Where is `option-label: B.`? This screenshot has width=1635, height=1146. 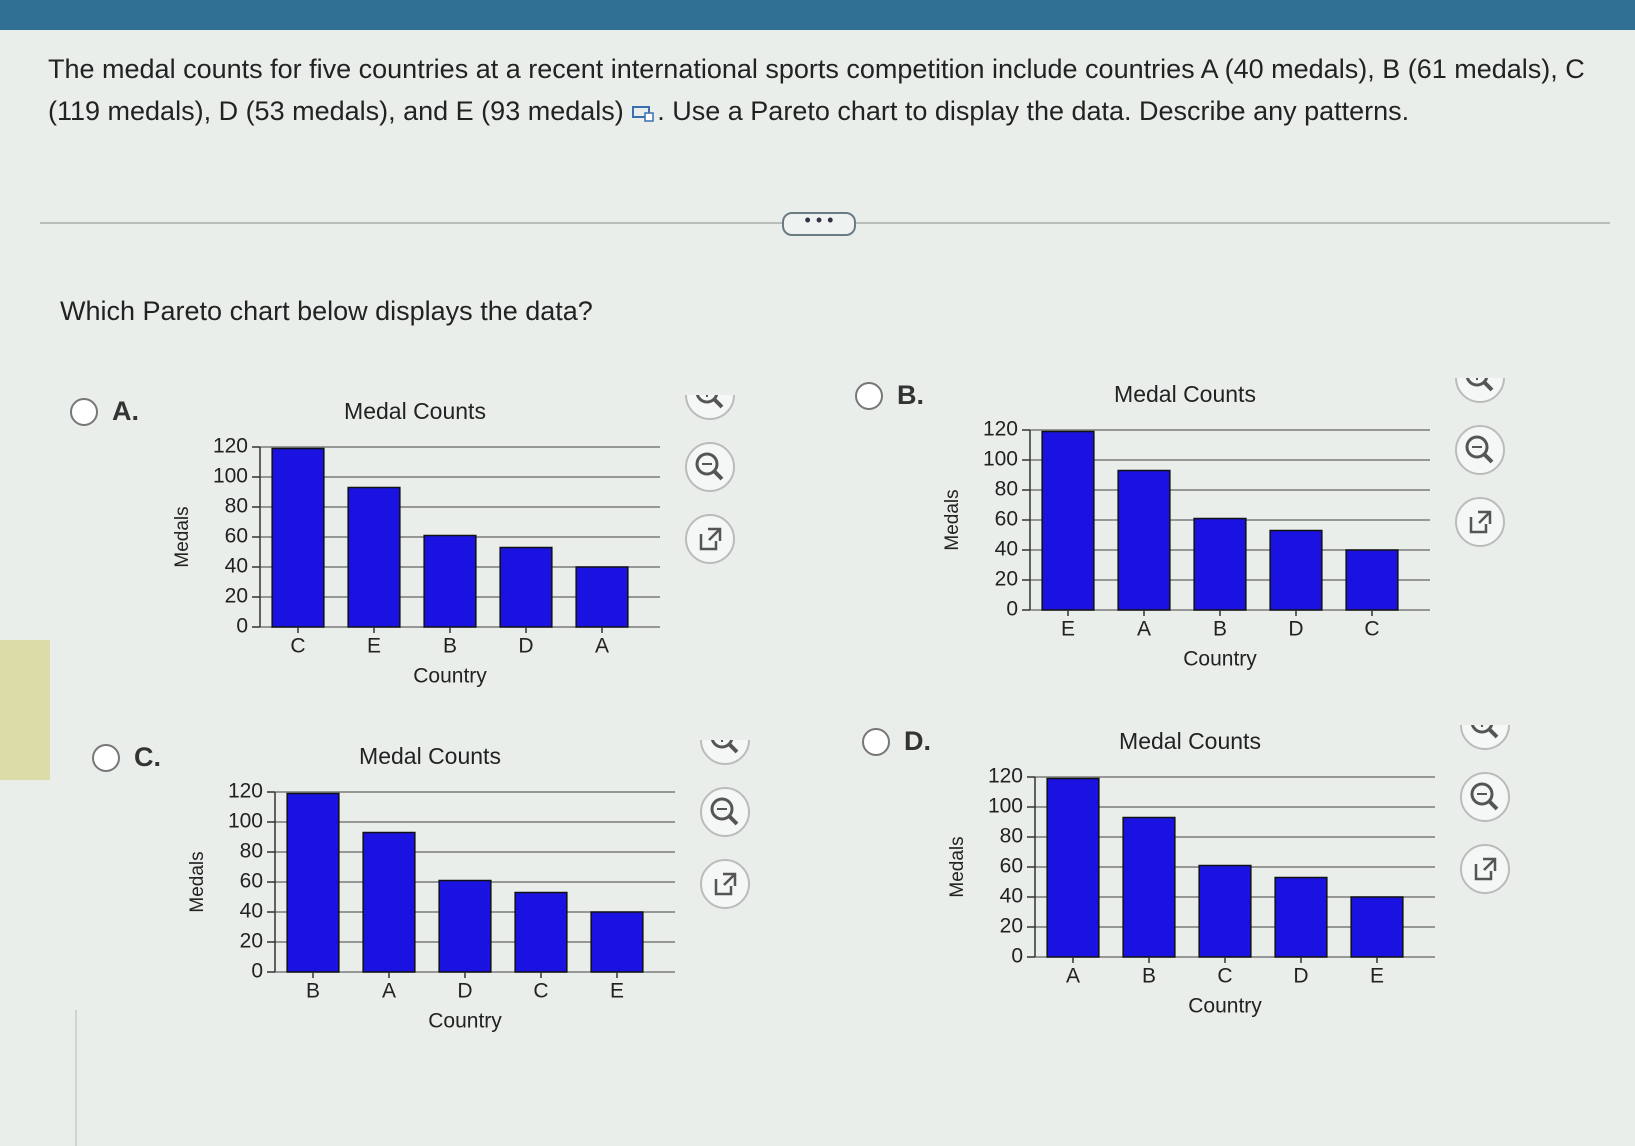 option-label: B. is located at coordinates (910, 395).